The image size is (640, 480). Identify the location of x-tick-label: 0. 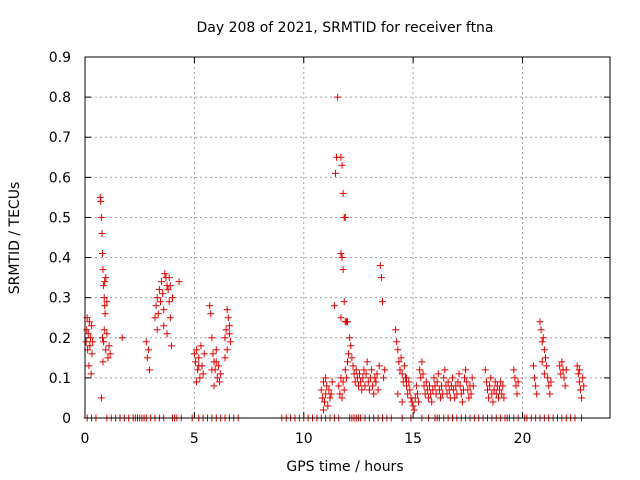
(85, 439).